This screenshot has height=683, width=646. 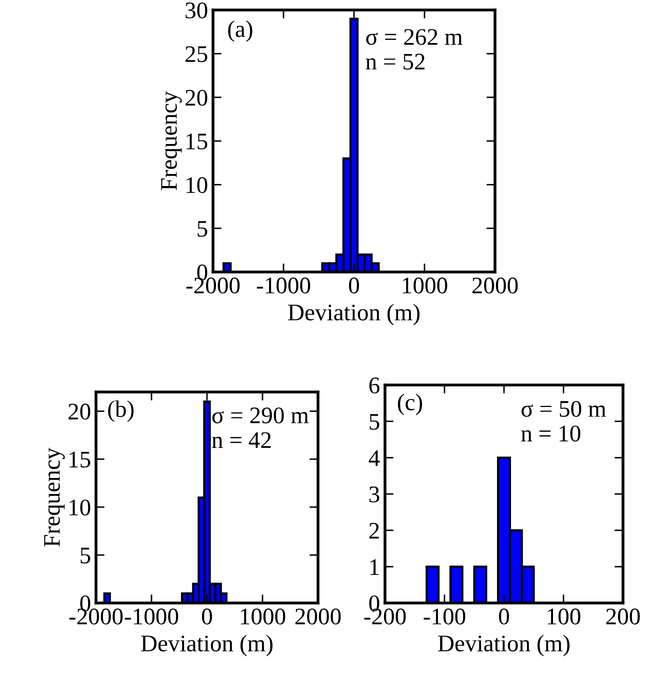 I want to click on annotation: (c), so click(x=410, y=405).